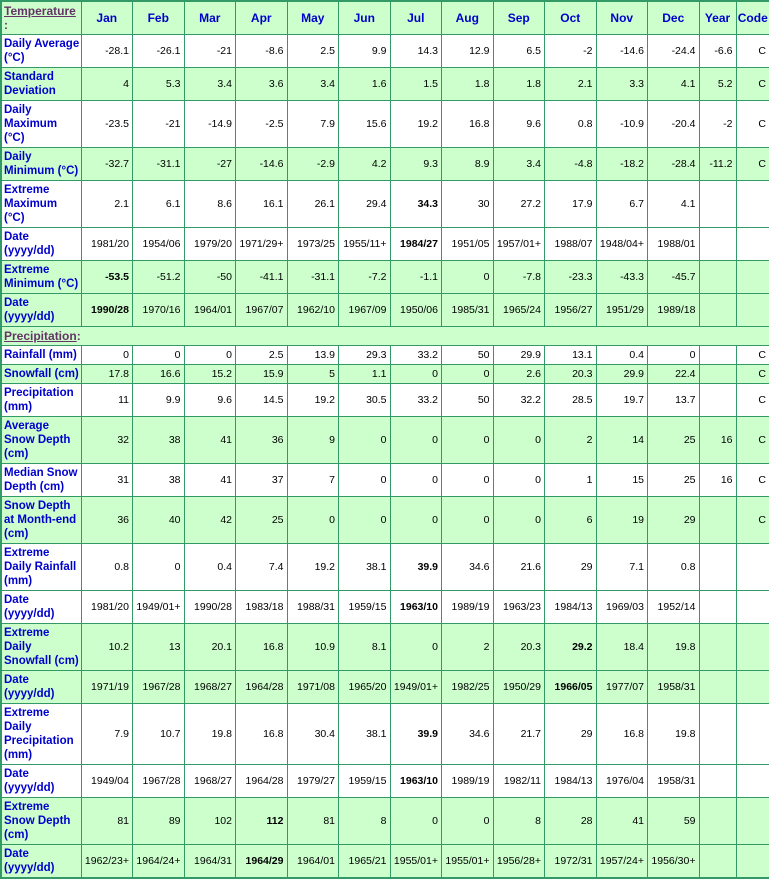 The image size is (769, 879). I want to click on value-cell: 2.5, so click(261, 355).